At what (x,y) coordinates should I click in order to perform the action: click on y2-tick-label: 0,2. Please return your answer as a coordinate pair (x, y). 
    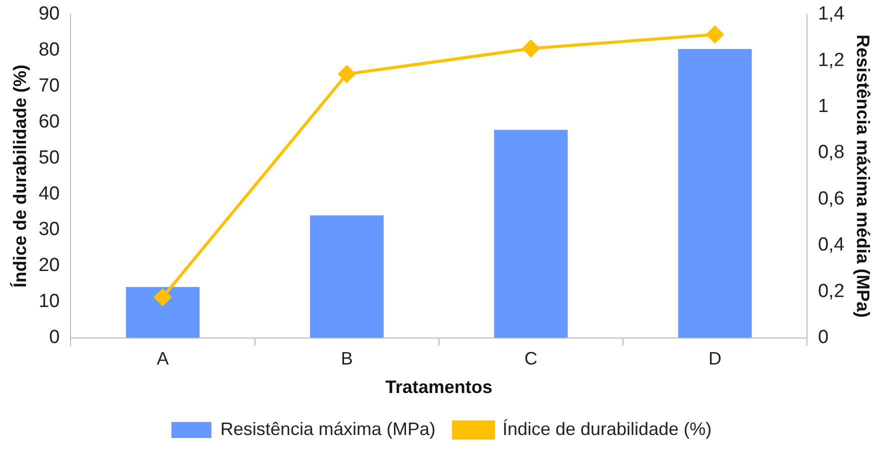
    Looking at the image, I should click on (831, 291).